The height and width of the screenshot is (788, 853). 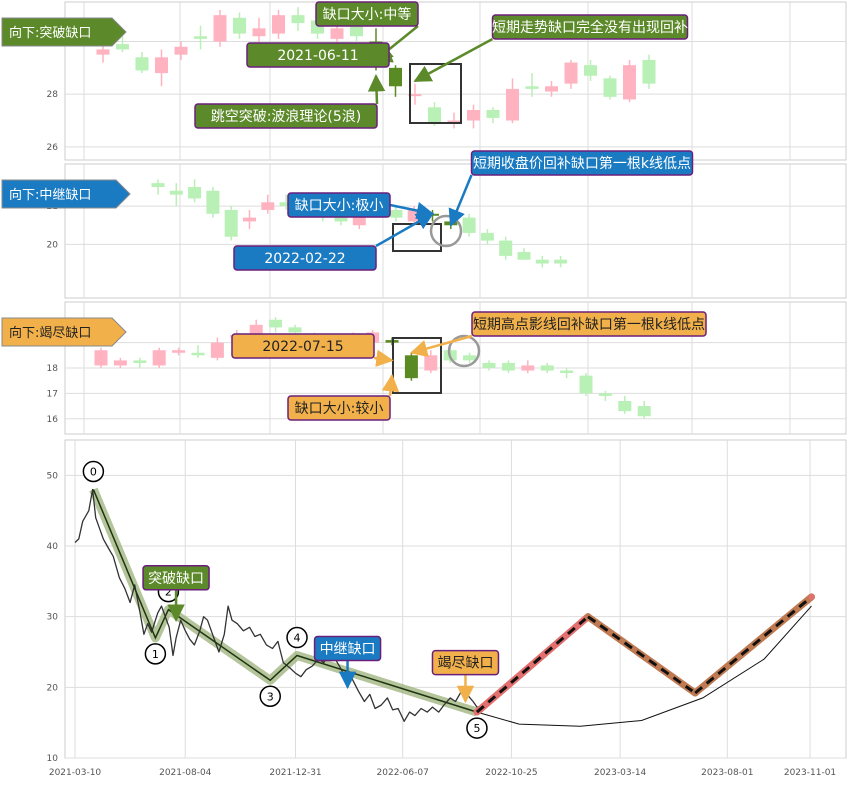 I want to click on annotation-label: 2021-06-11, so click(x=320, y=55).